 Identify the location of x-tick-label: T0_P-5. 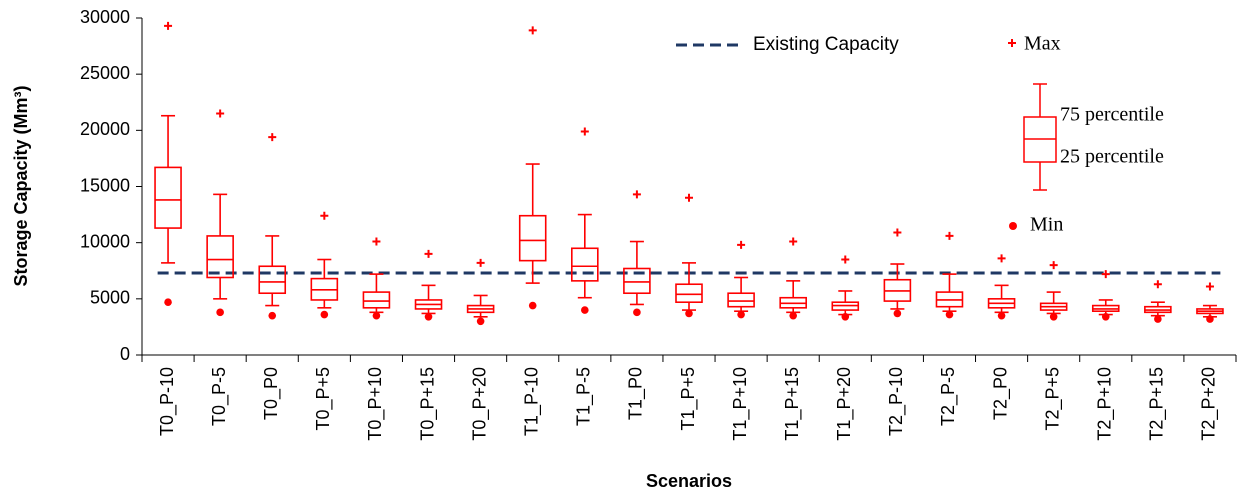
(219, 396).